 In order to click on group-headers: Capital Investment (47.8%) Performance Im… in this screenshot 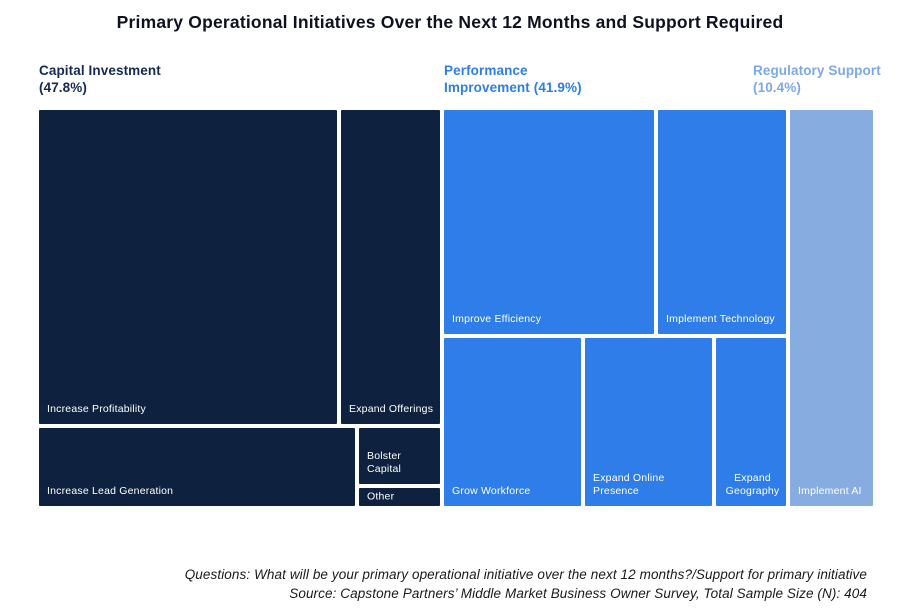, I will do `click(469, 84)`.